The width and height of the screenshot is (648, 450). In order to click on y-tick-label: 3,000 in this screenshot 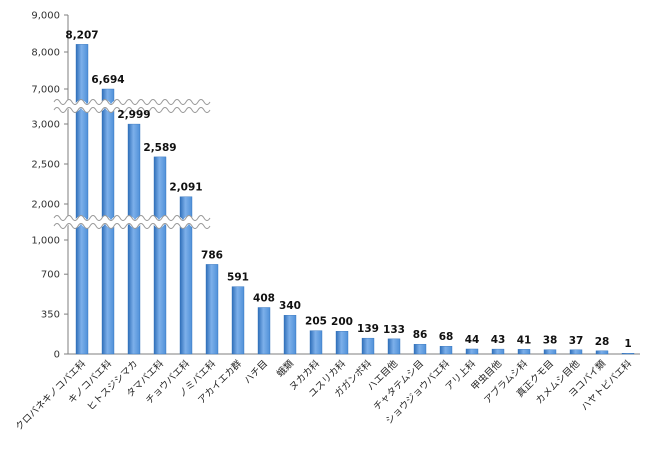, I will do `click(45, 125)`.